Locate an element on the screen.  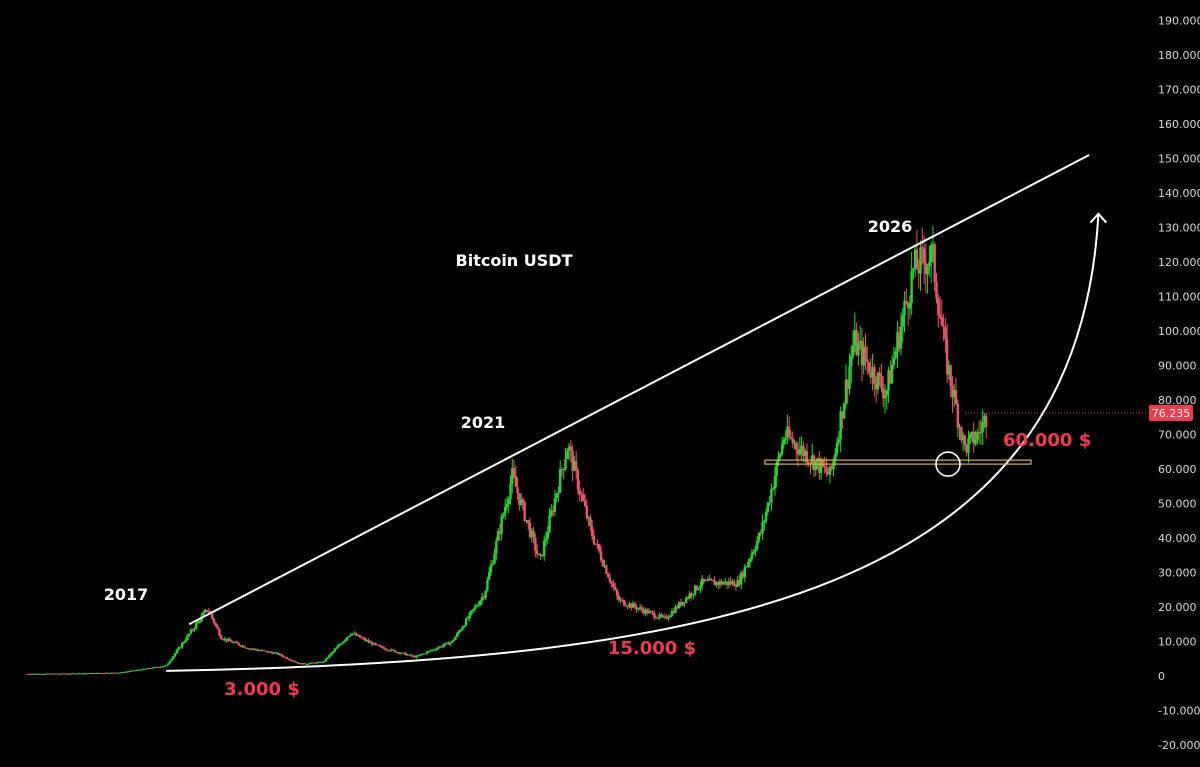
arrow-head is located at coordinates (1098, 218).